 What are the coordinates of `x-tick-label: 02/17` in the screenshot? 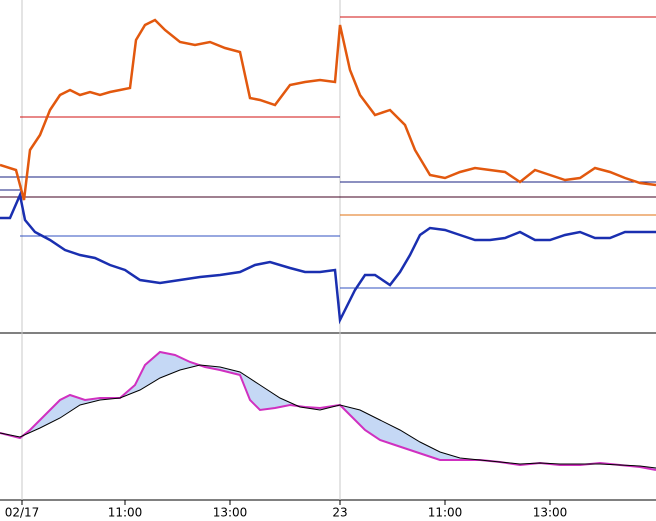 It's located at (22, 513).